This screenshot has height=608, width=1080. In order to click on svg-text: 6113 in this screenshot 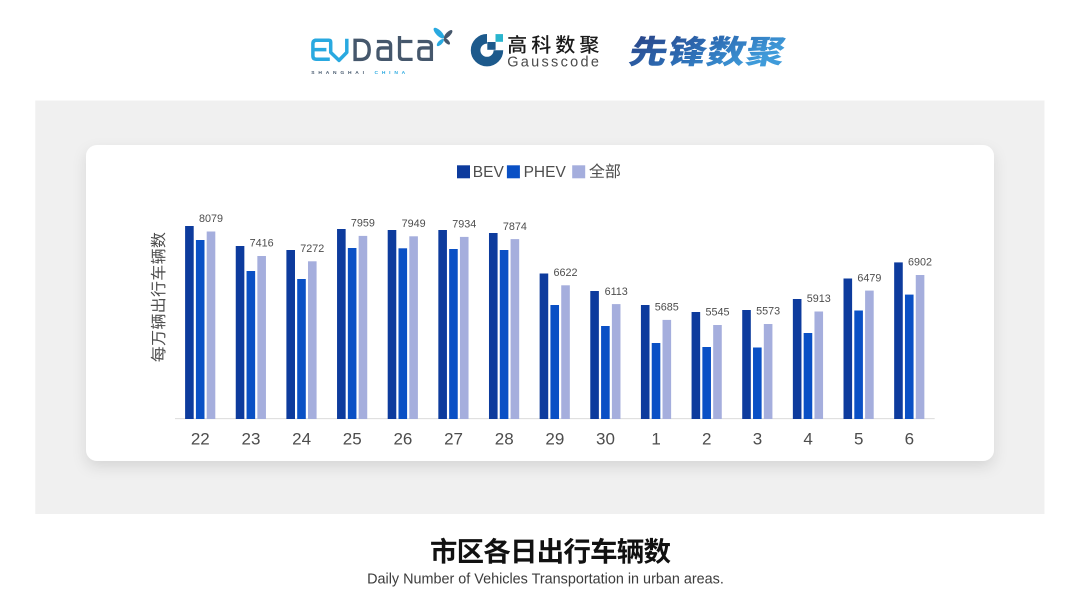, I will do `click(616, 292)`.